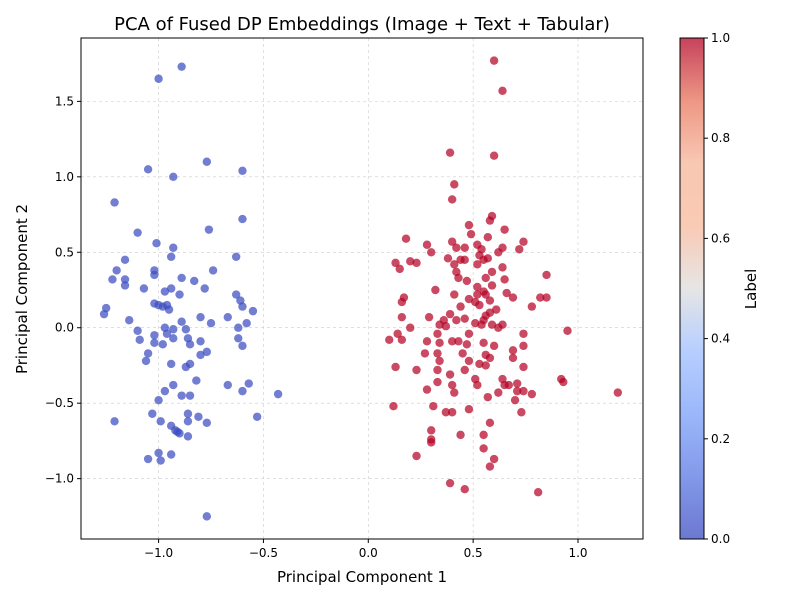 The image size is (800, 600). Describe the element at coordinates (720, 238) in the screenshot. I see `colorbar-tick-label: 0.6` at that location.